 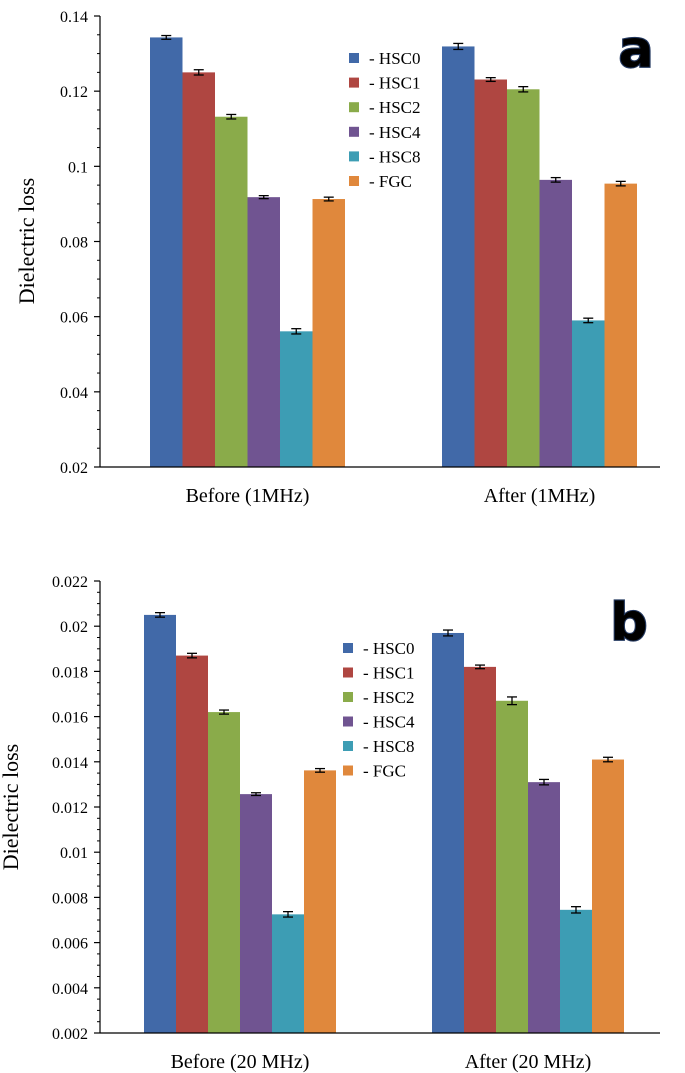 I want to click on y-tick-label: 0.002, so click(x=70, y=1034).